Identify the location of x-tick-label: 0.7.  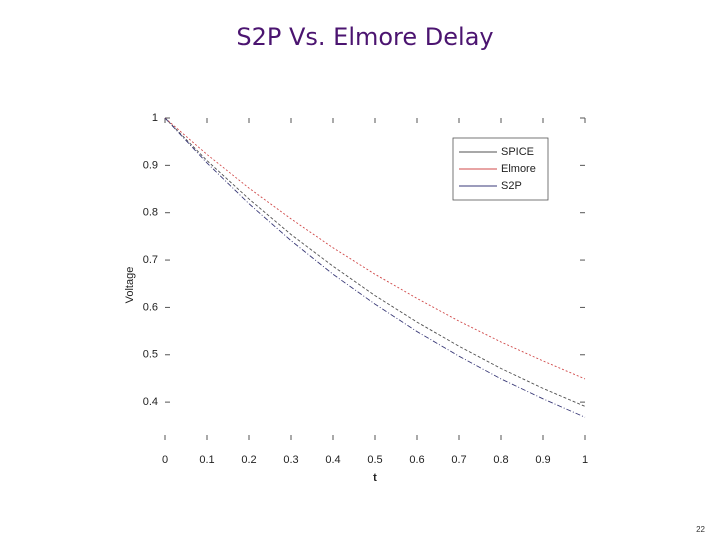
(458, 460).